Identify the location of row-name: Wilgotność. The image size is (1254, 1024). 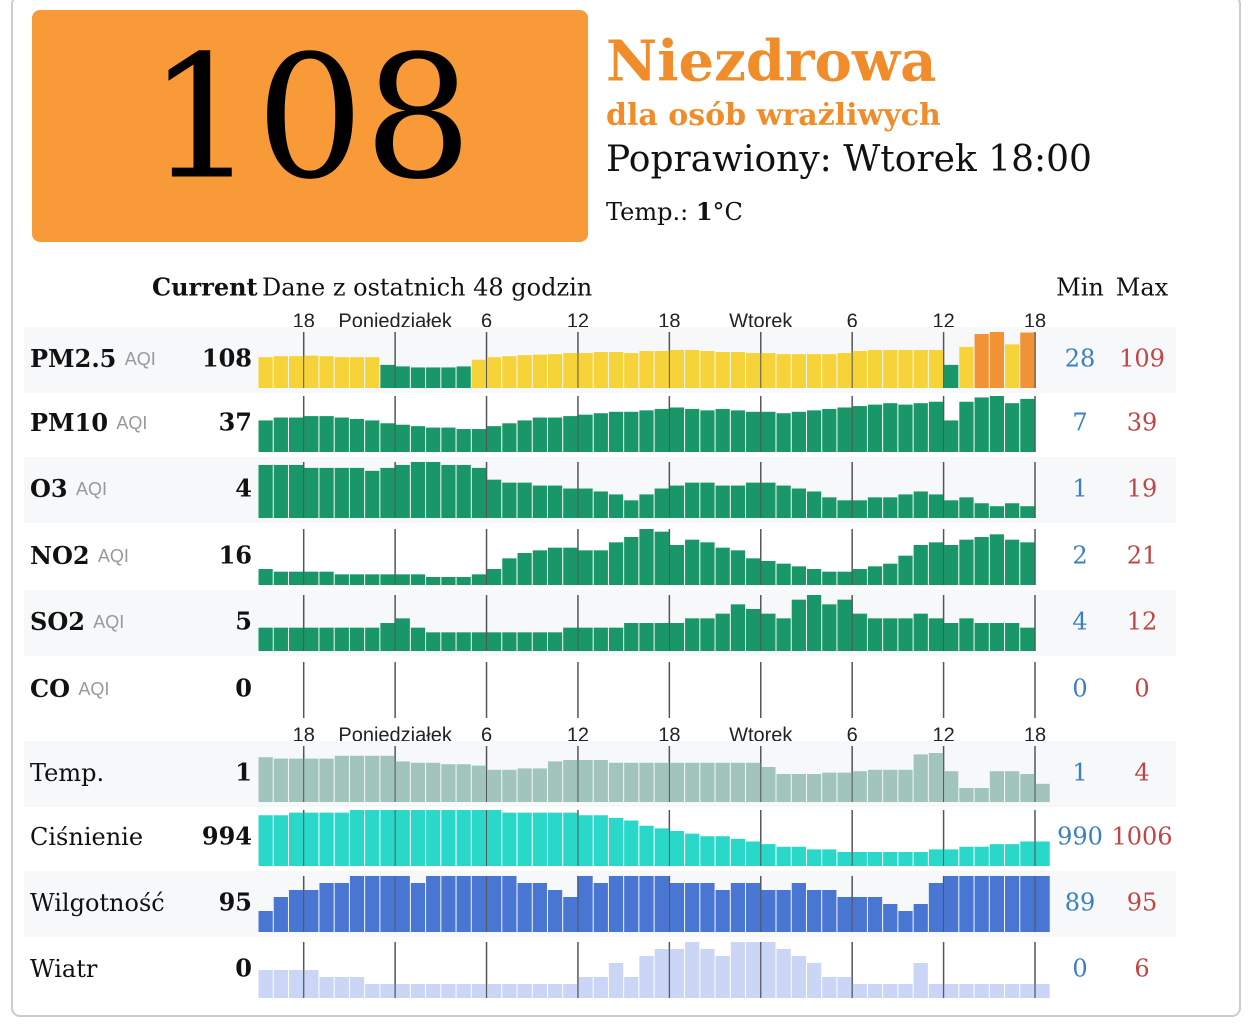
(97, 903).